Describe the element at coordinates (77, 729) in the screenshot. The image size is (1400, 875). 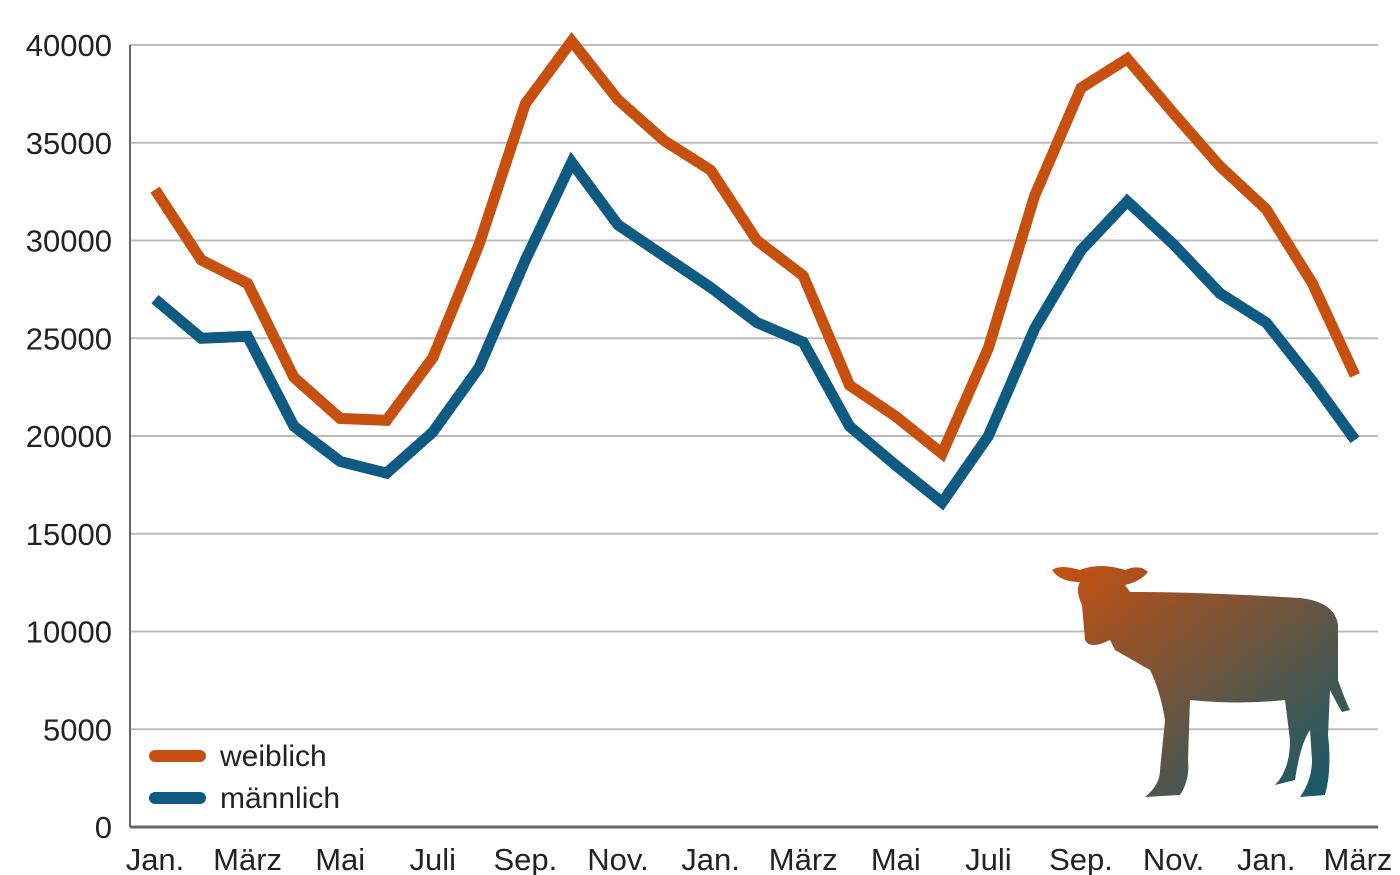
I see `y-tick-label: 5000` at that location.